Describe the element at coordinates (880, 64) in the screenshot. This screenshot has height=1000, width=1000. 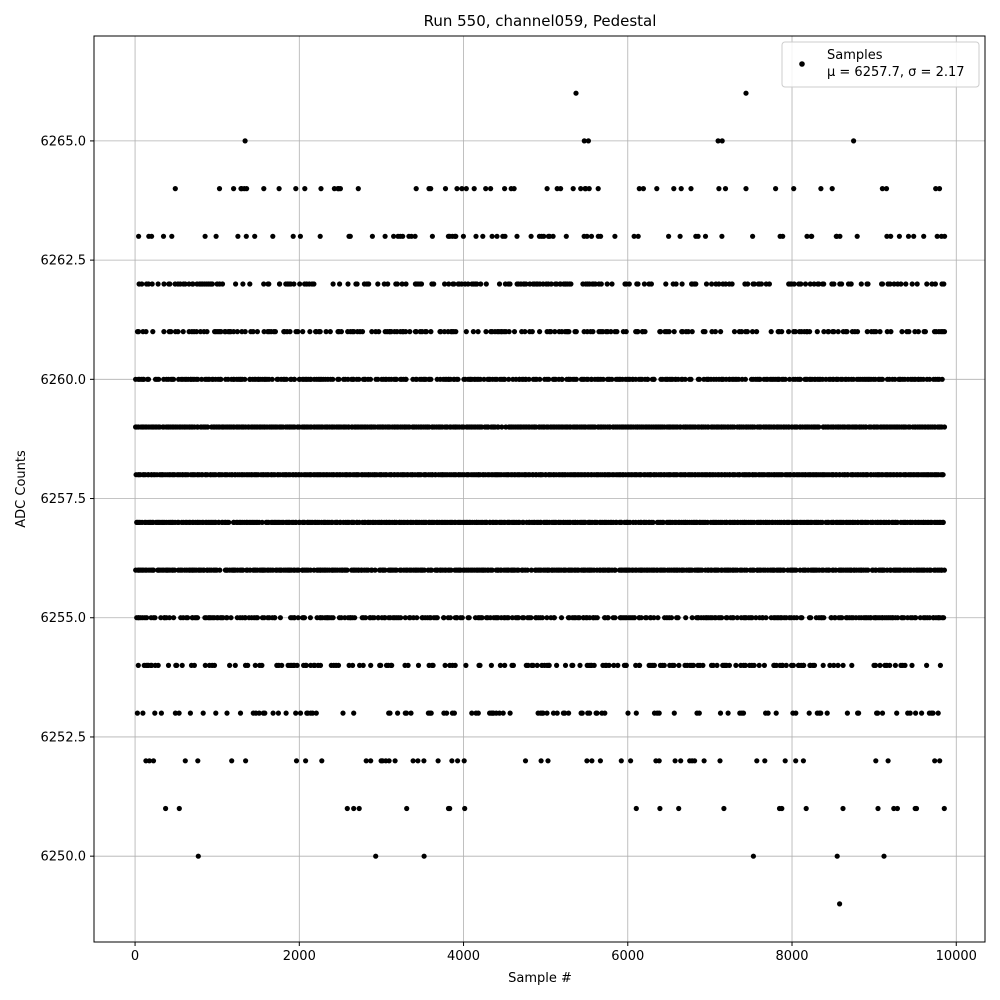
I see `legend-box` at that location.